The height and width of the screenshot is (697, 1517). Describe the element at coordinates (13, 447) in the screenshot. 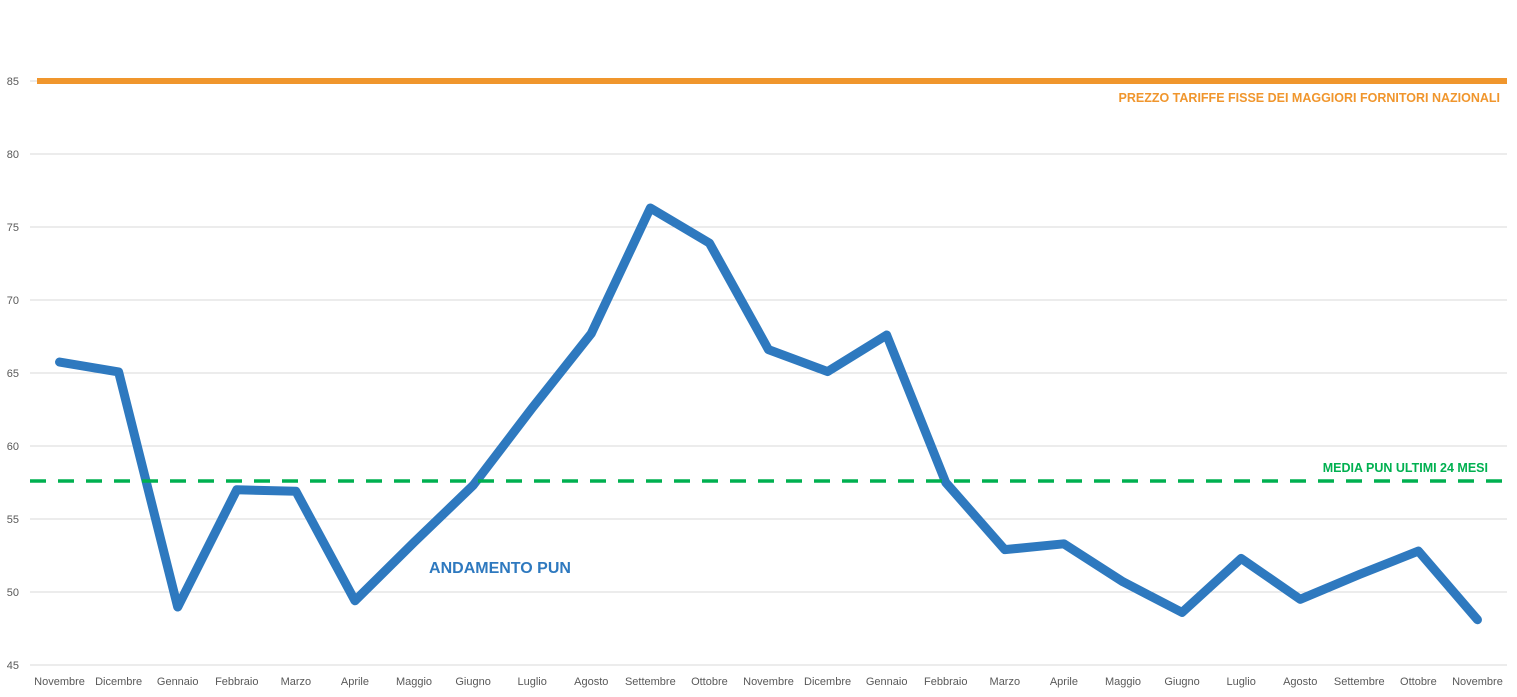

I see `y-tick-label: 60` at that location.